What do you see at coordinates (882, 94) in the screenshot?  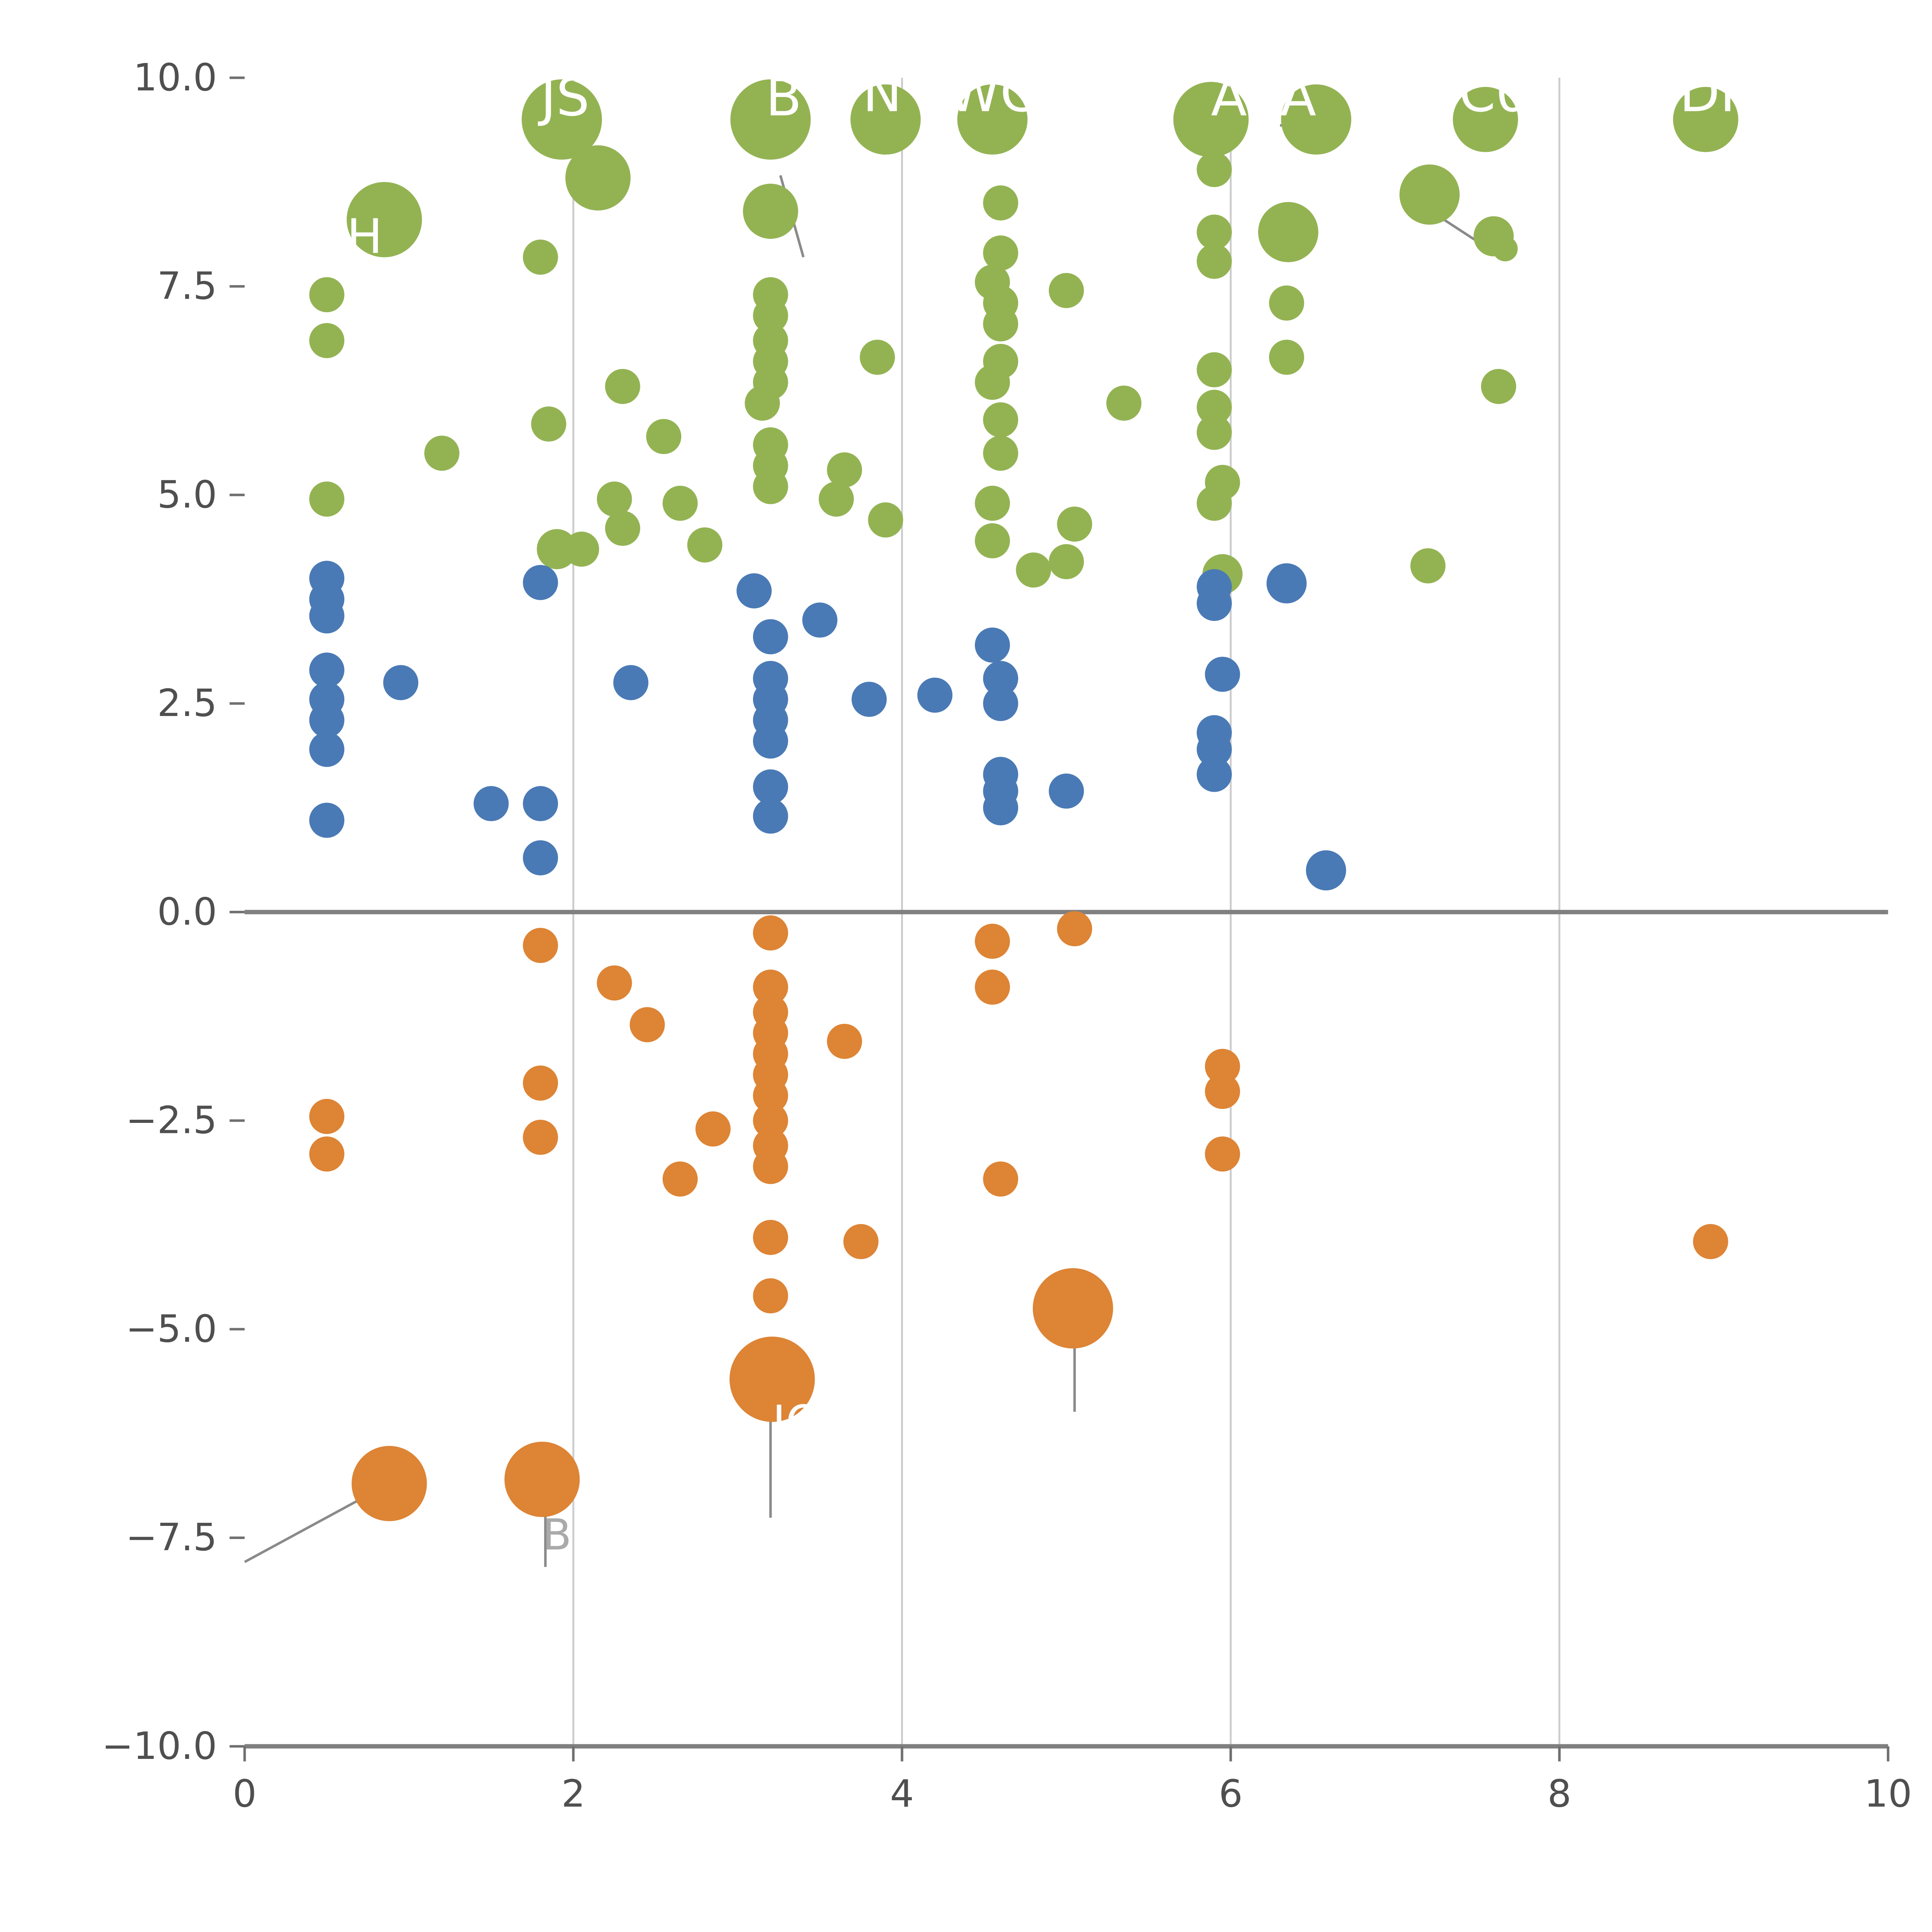 I see `bubble-label: N` at bounding box center [882, 94].